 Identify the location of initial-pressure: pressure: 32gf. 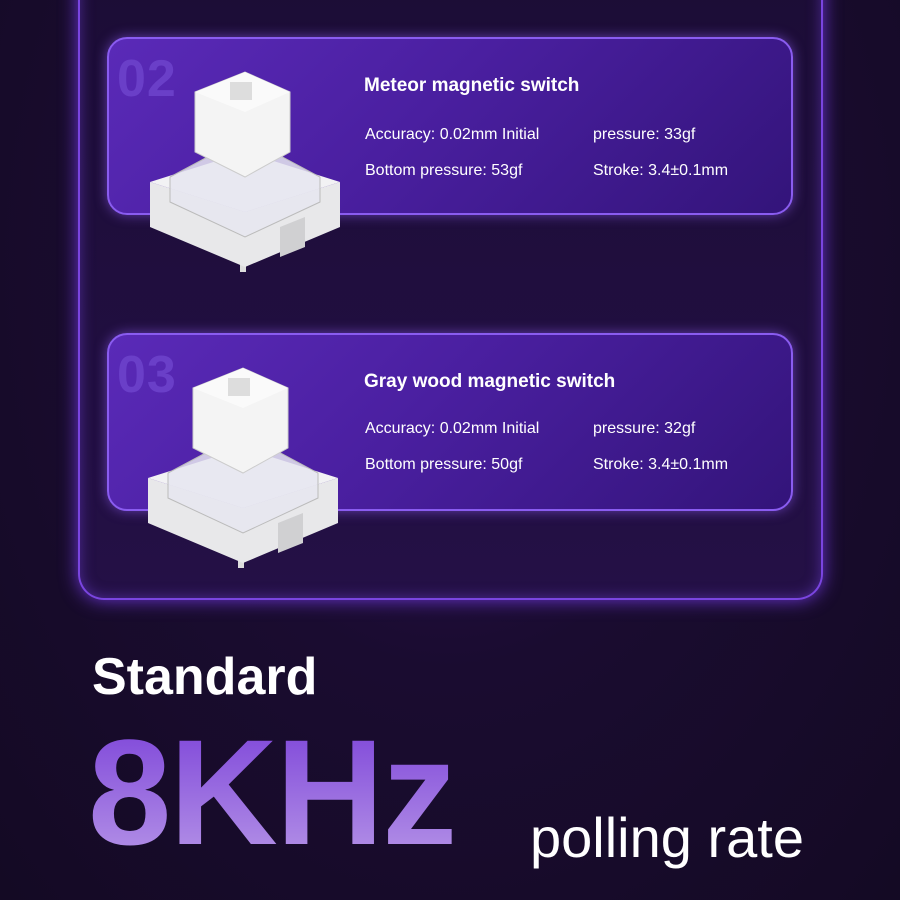
(644, 428).